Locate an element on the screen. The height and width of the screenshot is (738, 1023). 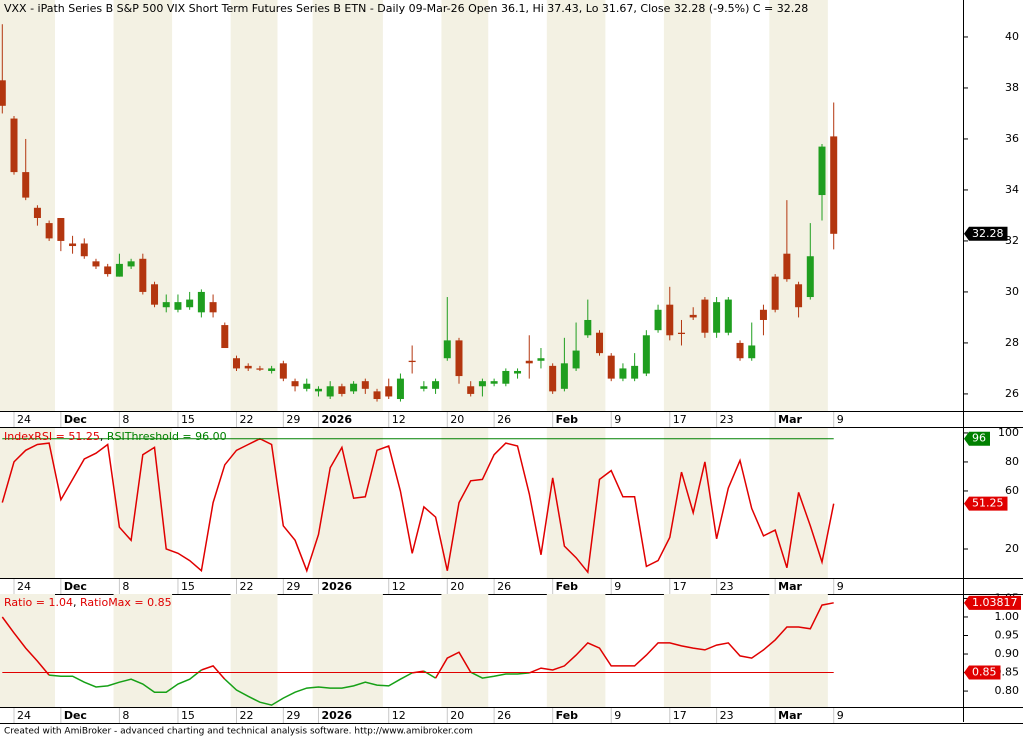
value-tag-label: 51.25 is located at coordinates (988, 503).